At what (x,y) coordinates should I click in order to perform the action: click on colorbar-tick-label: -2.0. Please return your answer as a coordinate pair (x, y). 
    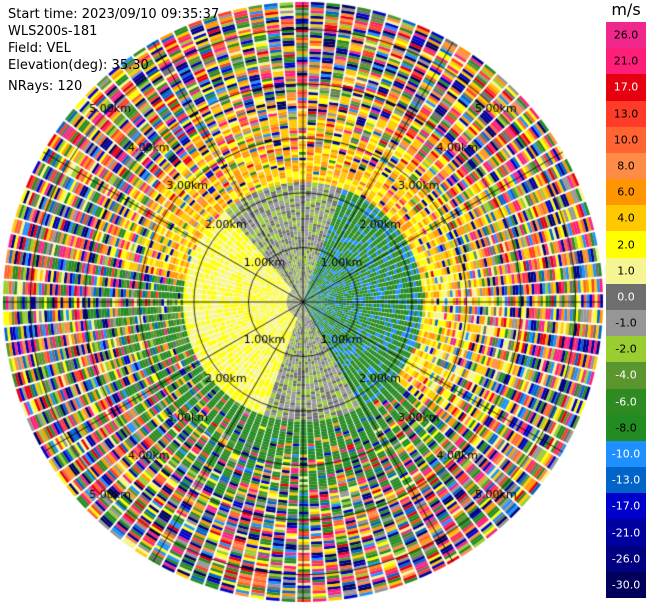
    Looking at the image, I should click on (626, 349).